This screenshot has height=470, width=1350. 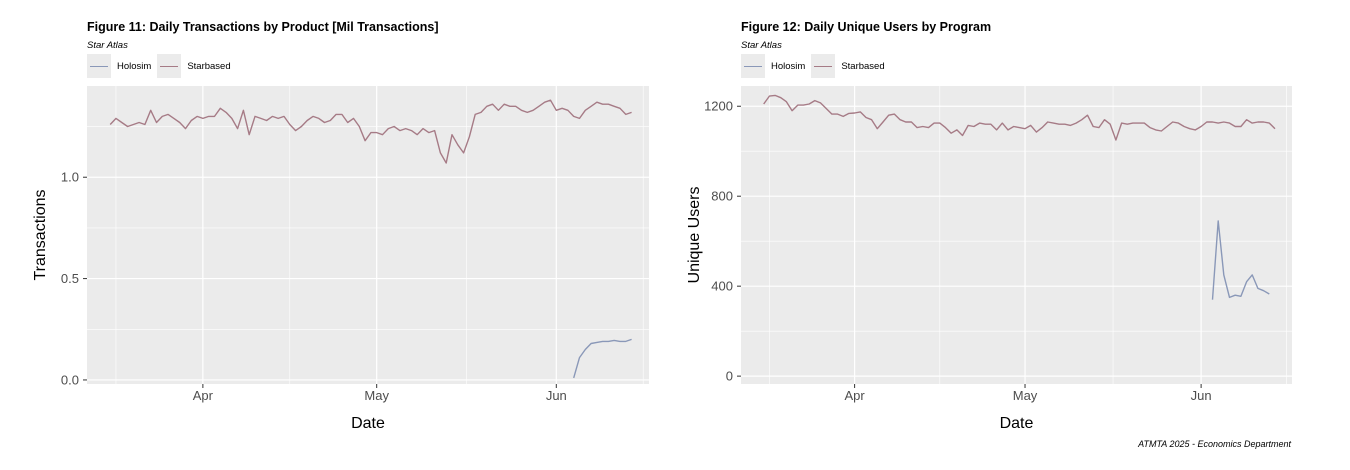 What do you see at coordinates (729, 376) in the screenshot?
I see `y-tick-label: 0` at bounding box center [729, 376].